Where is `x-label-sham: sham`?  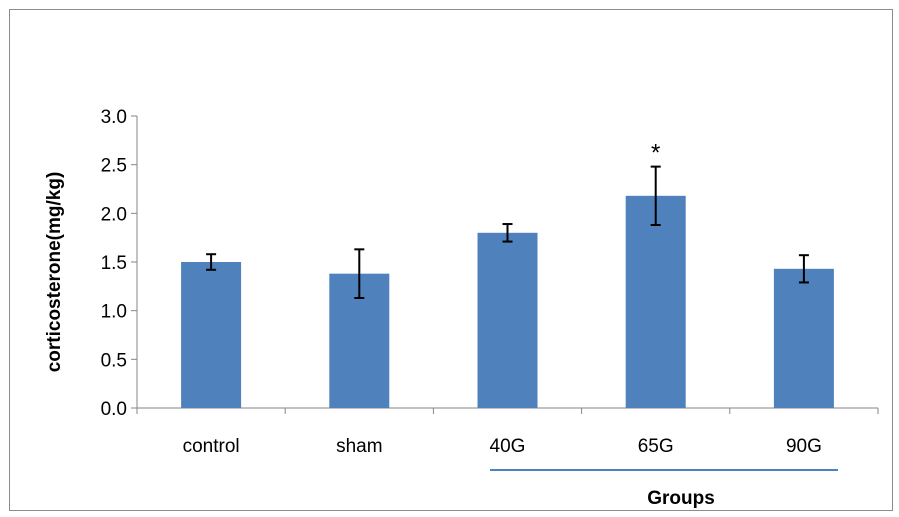
x-label-sham: sham is located at coordinates (359, 446).